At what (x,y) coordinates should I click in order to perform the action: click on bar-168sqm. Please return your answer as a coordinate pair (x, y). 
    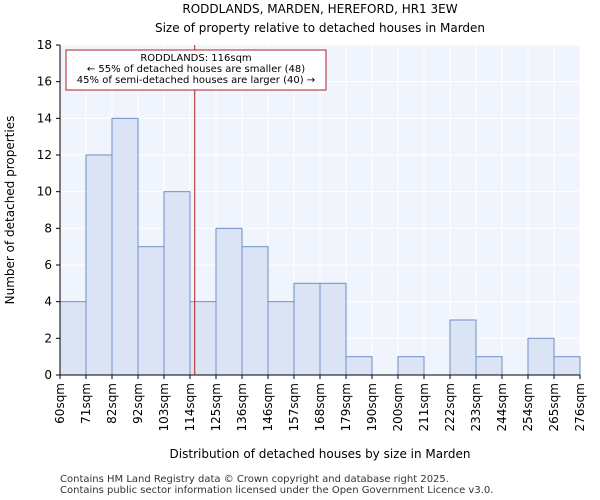
    Looking at the image, I should click on (333, 329).